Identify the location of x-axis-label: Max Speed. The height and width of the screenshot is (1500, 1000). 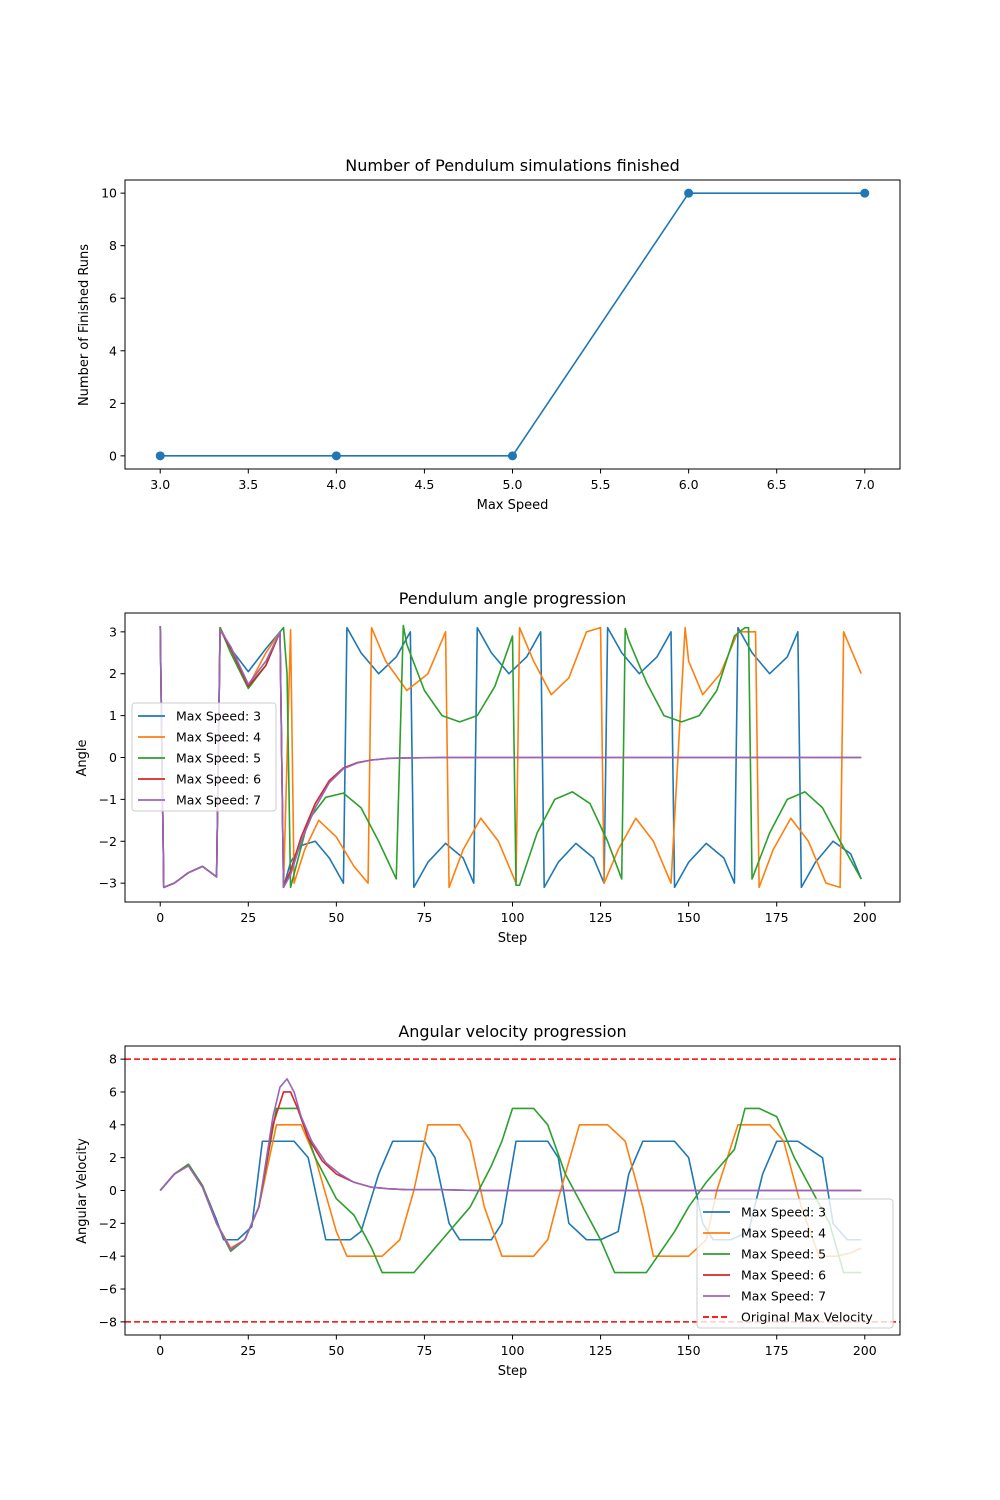
(513, 505).